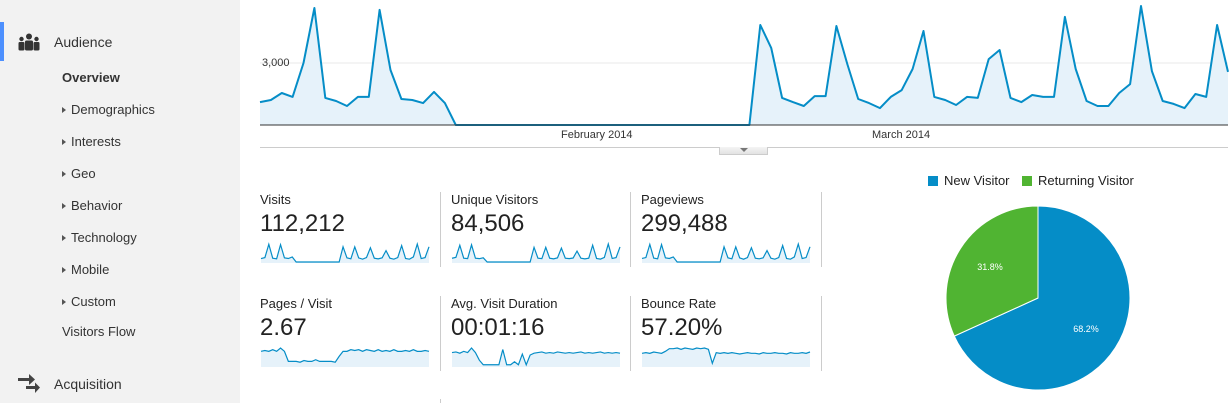 This screenshot has height=403, width=1231. Describe the element at coordinates (538, 228) in the screenshot. I see `metric-unique-visitors: Unique Visitors 84,506` at that location.